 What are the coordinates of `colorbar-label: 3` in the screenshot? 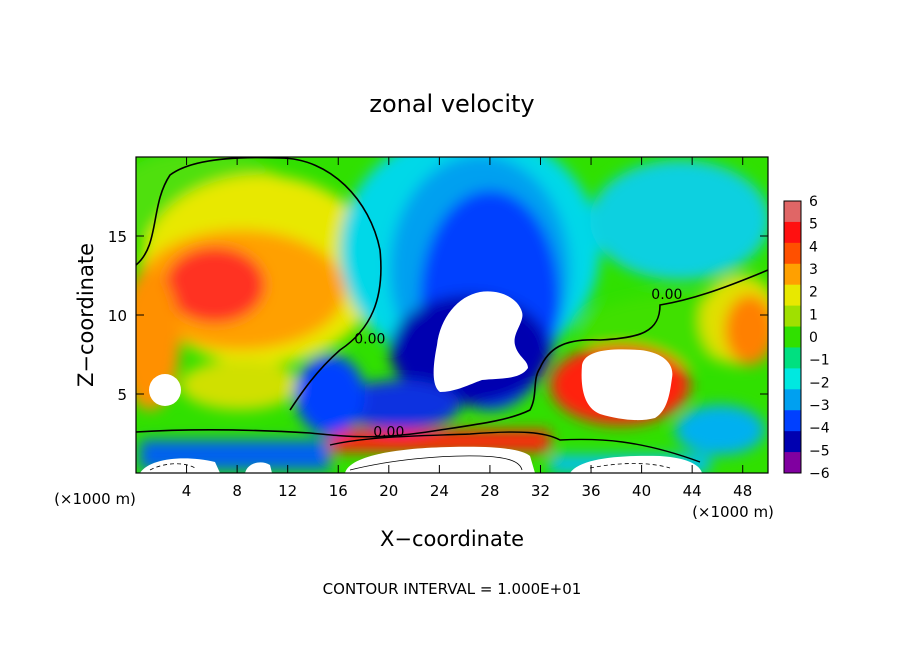 It's located at (813, 270).